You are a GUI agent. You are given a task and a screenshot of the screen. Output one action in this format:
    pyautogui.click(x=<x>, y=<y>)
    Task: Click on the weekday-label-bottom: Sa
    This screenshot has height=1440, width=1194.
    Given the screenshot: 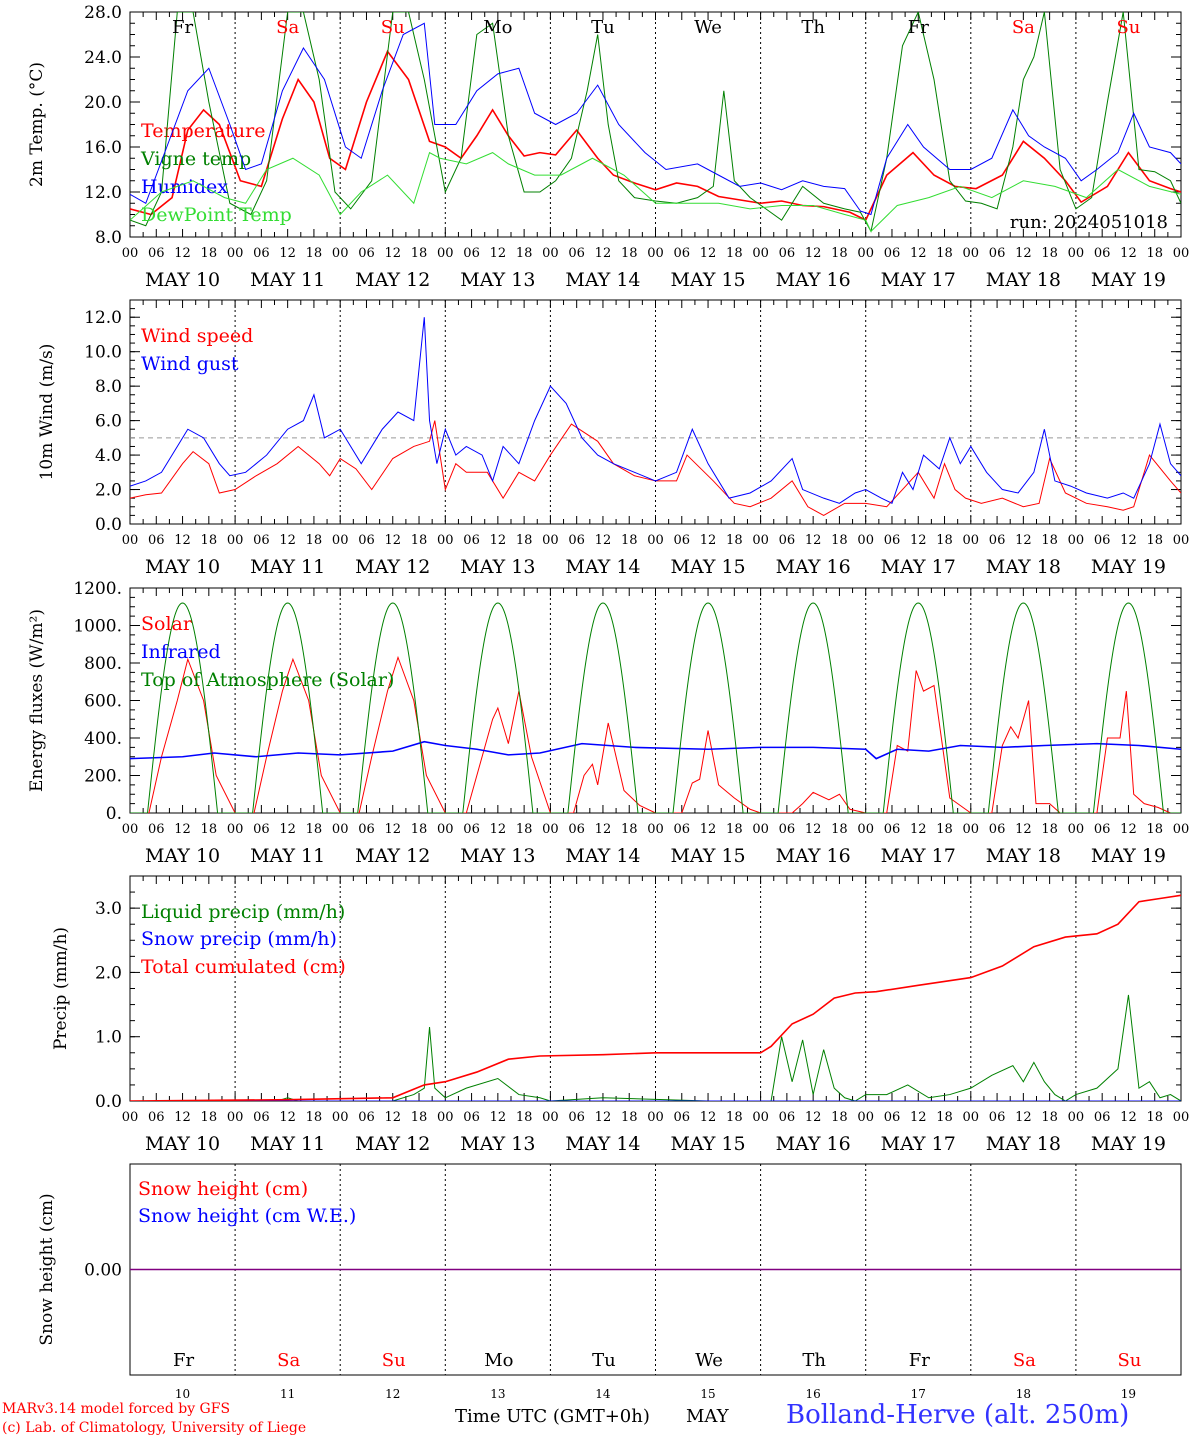 What is the action you would take?
    pyautogui.click(x=1024, y=1360)
    